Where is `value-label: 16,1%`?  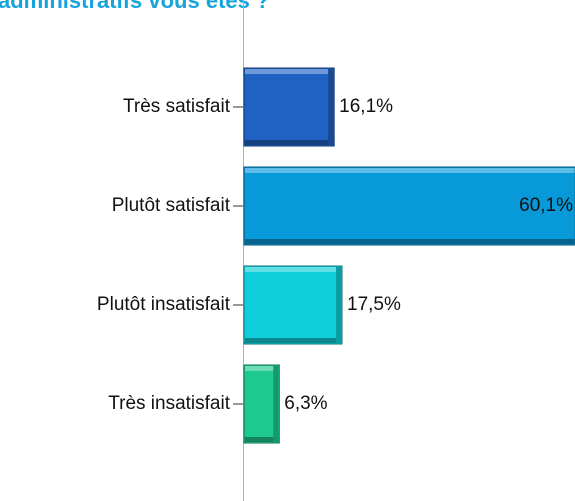 value-label: 16,1% is located at coordinates (366, 106).